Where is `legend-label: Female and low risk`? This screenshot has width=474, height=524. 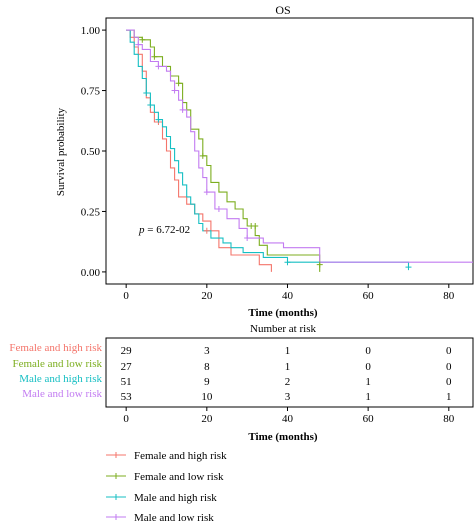
legend-label: Female and low risk is located at coordinates (179, 477).